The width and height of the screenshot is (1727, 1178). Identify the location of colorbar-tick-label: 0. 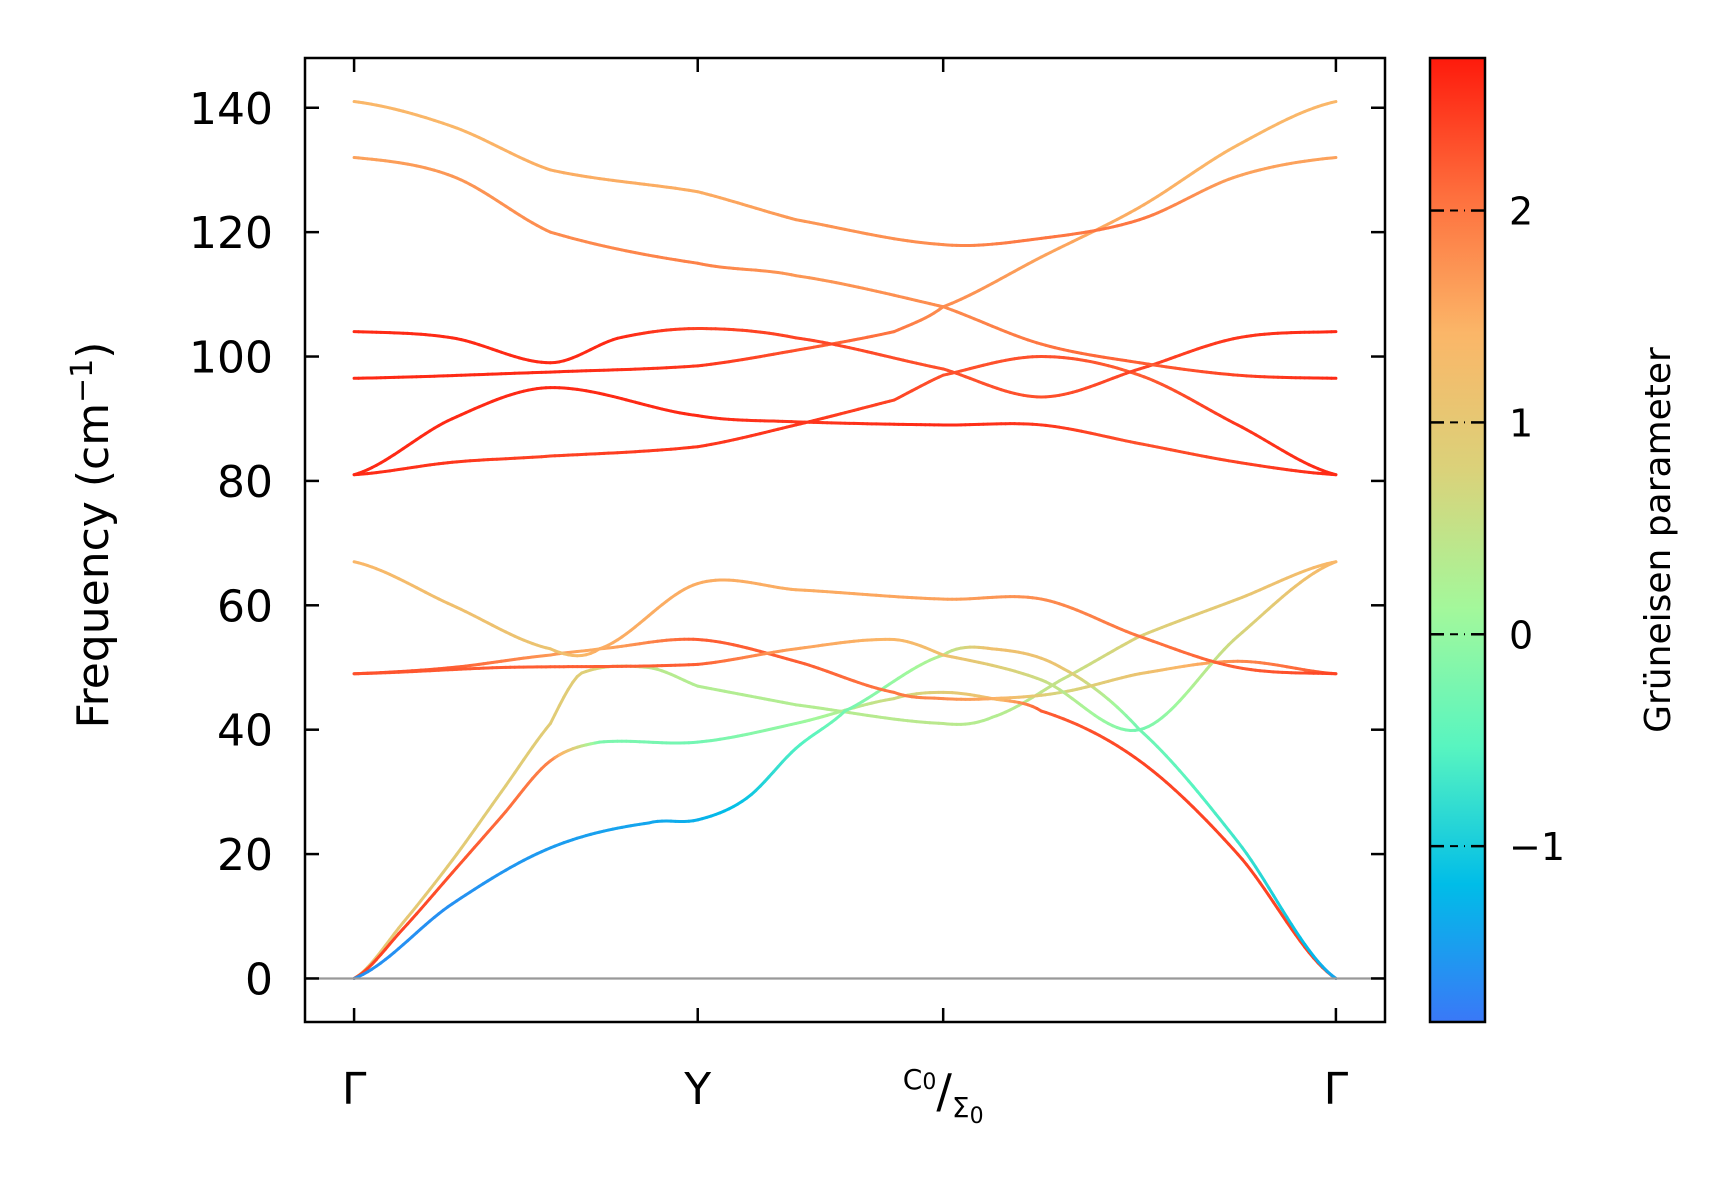
(1521, 635).